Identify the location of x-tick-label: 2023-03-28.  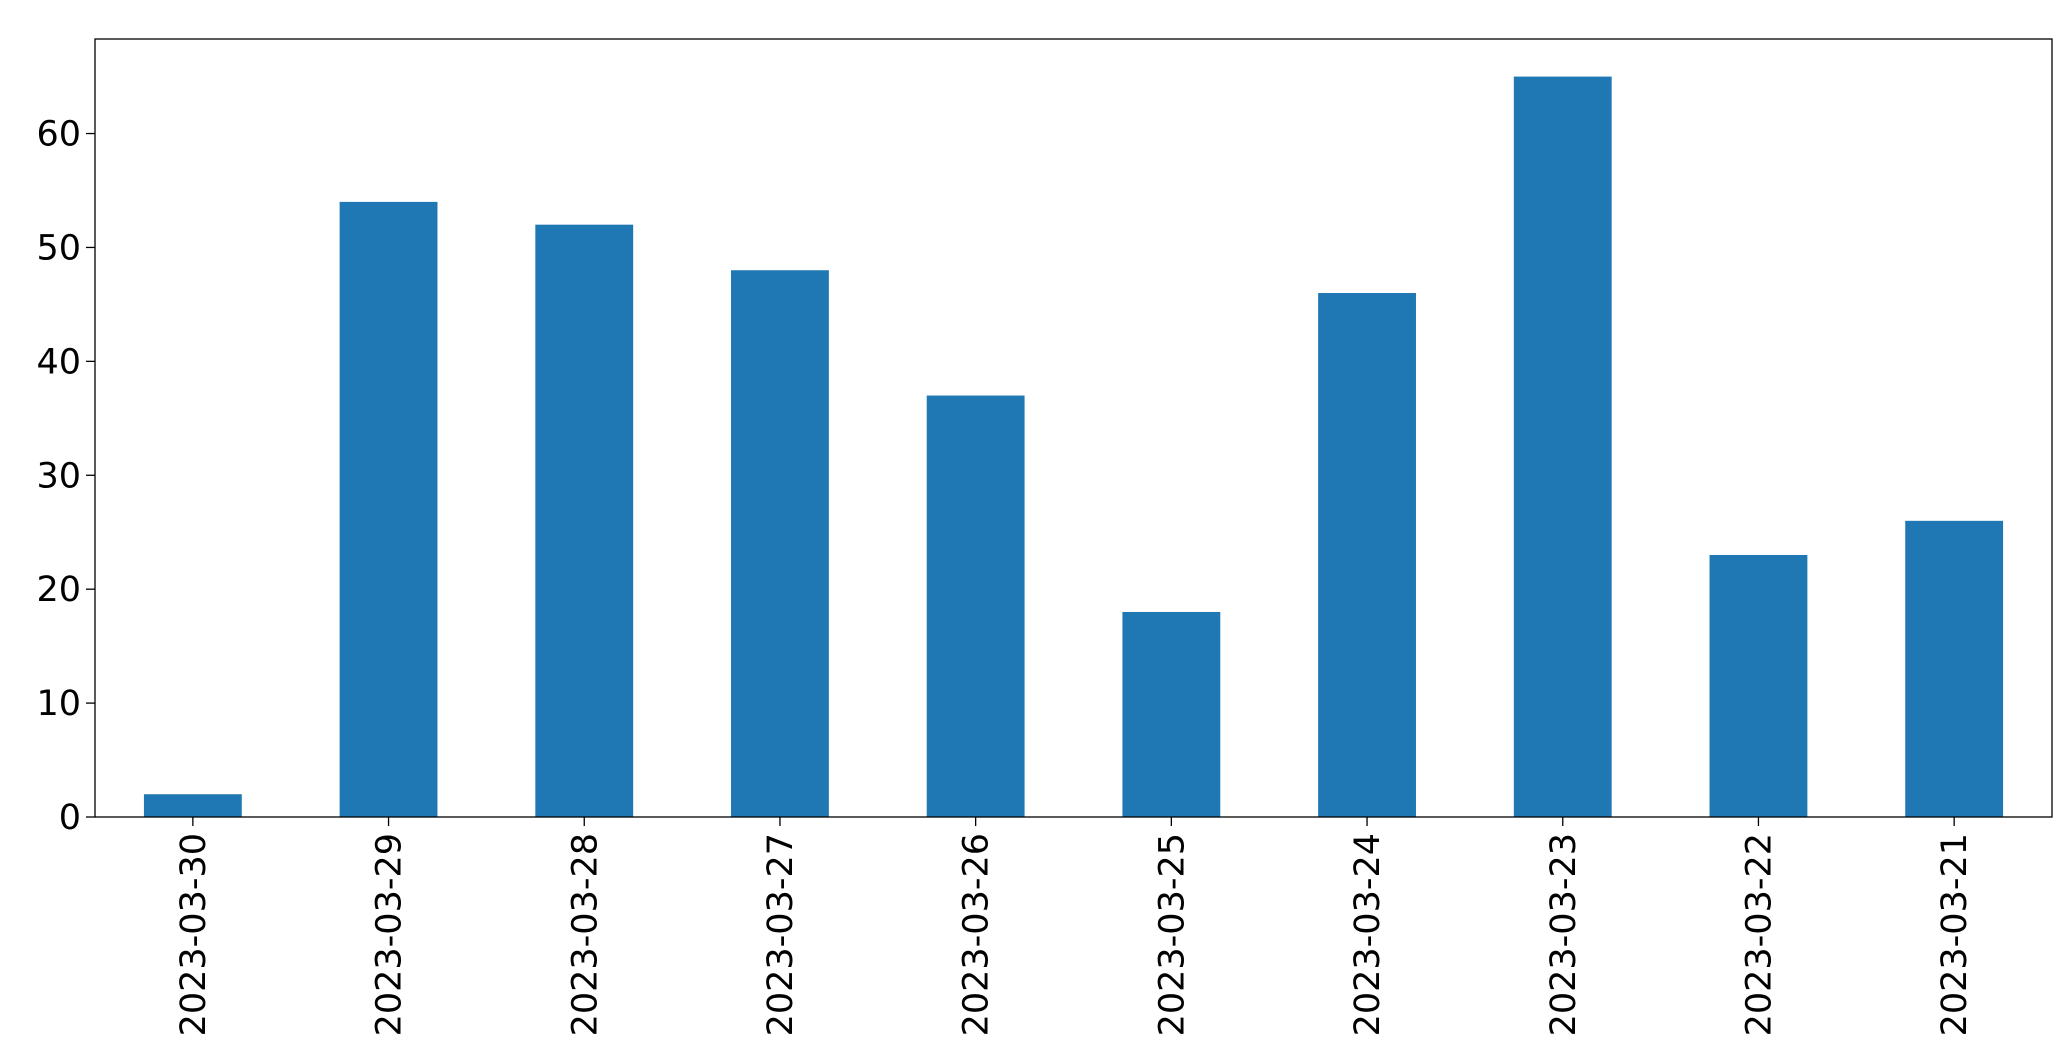
(585, 934).